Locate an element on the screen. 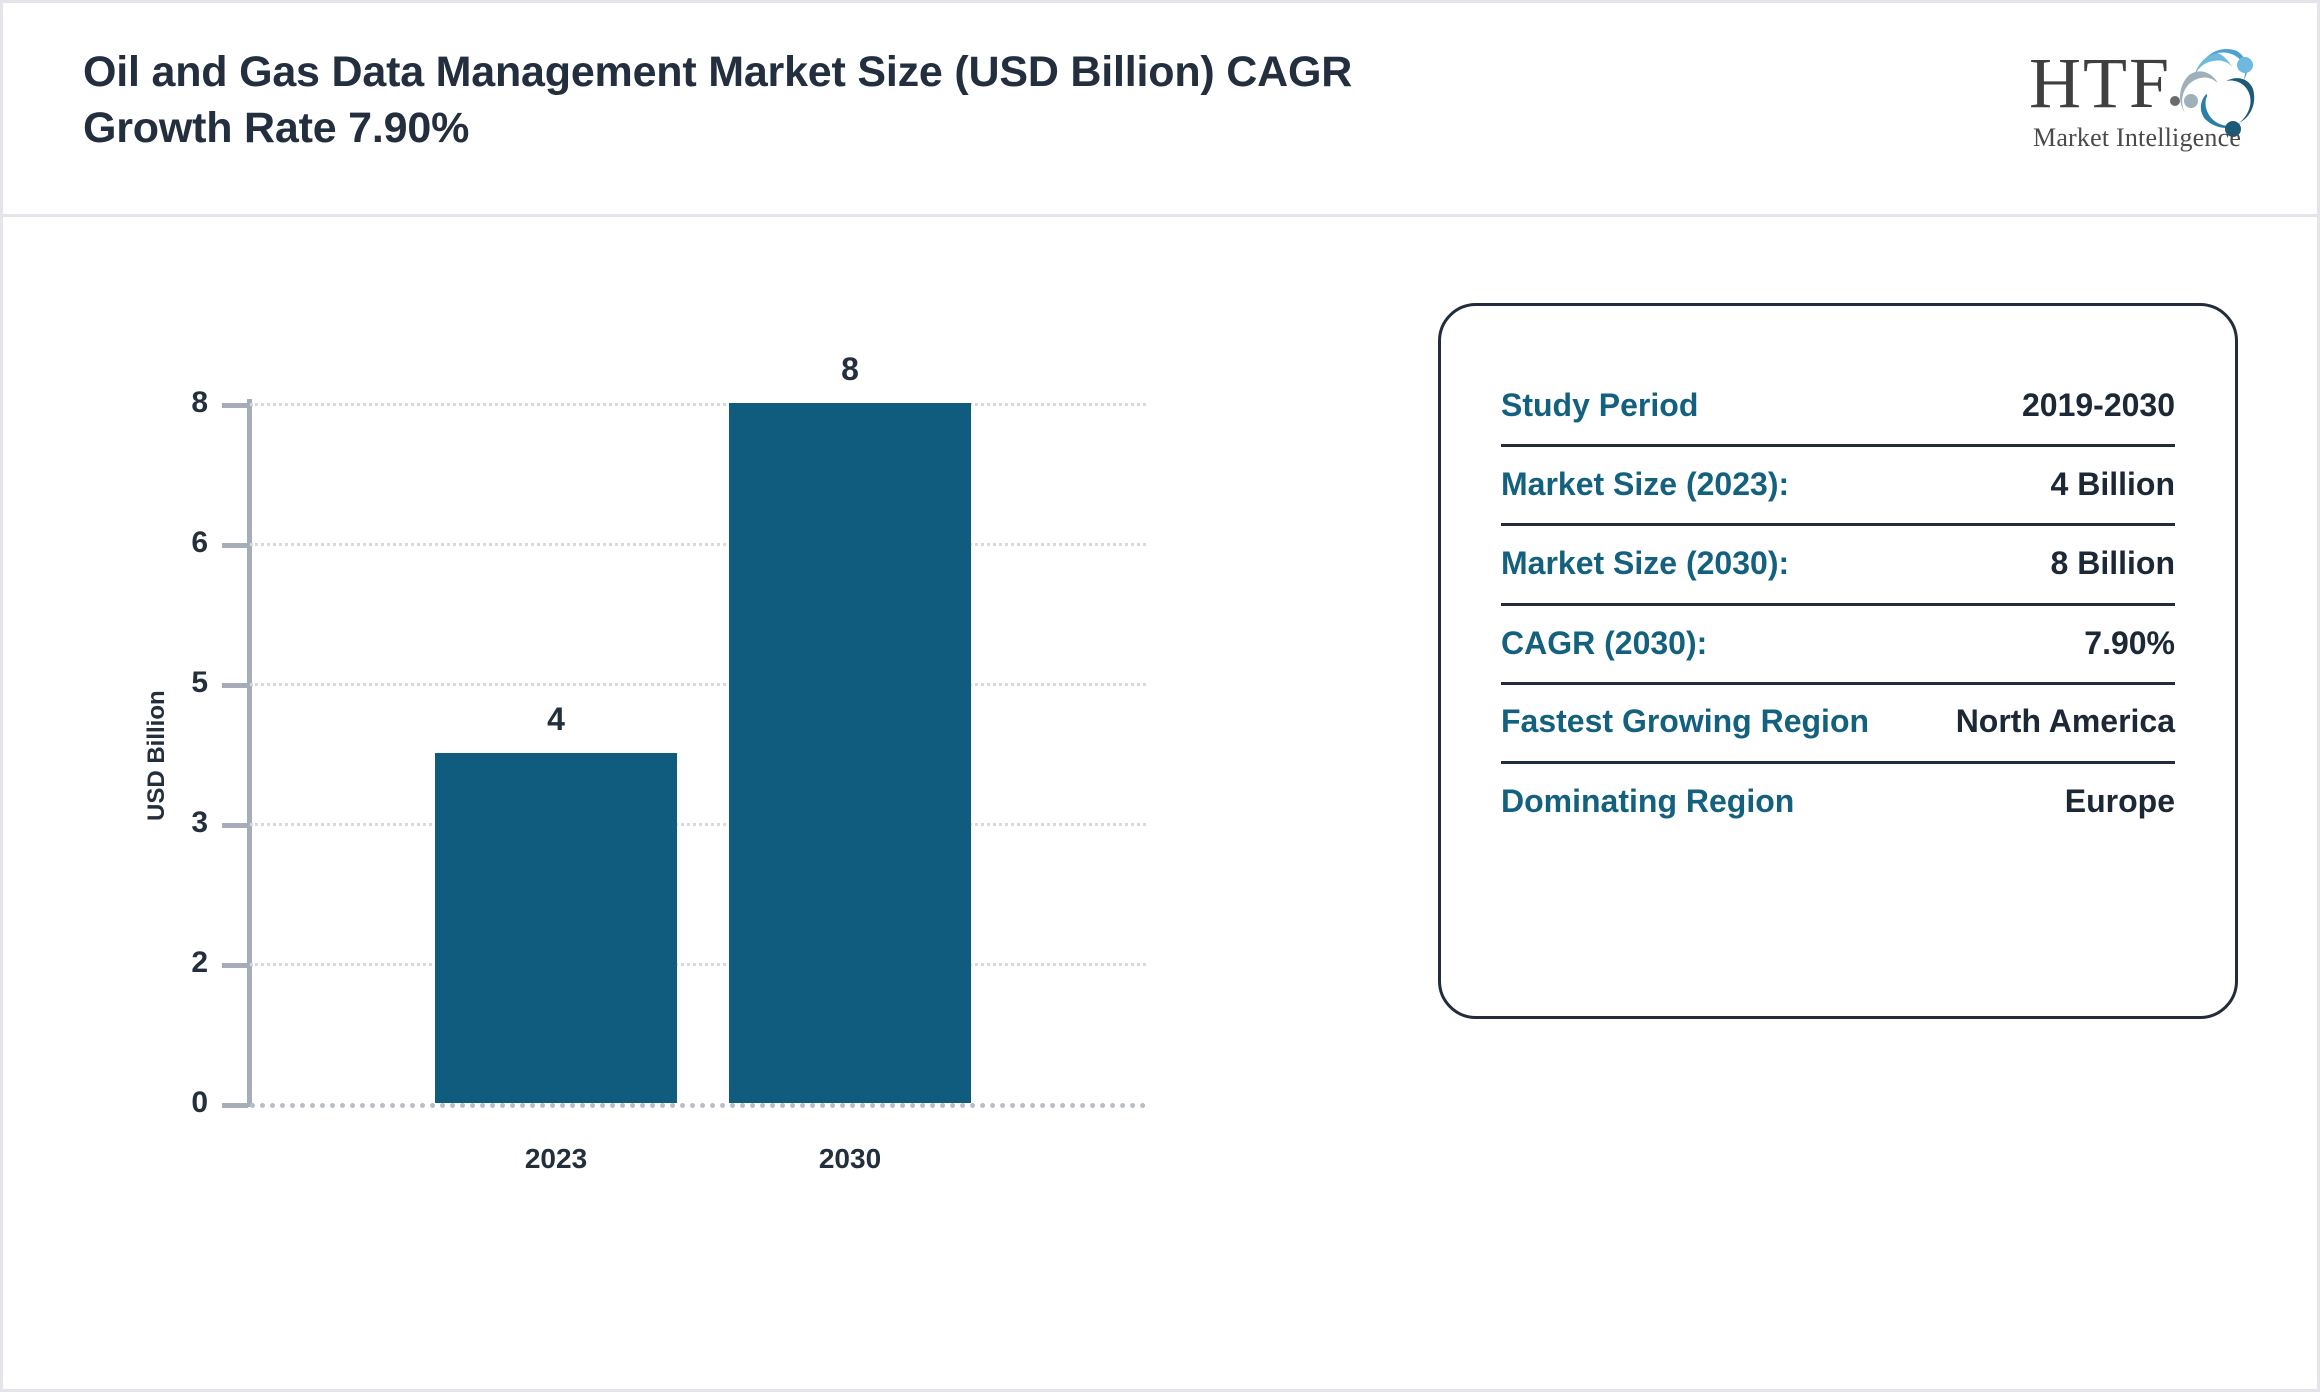 The height and width of the screenshot is (1392, 2320). bar-value-label-2030: 8 is located at coordinates (850, 369).